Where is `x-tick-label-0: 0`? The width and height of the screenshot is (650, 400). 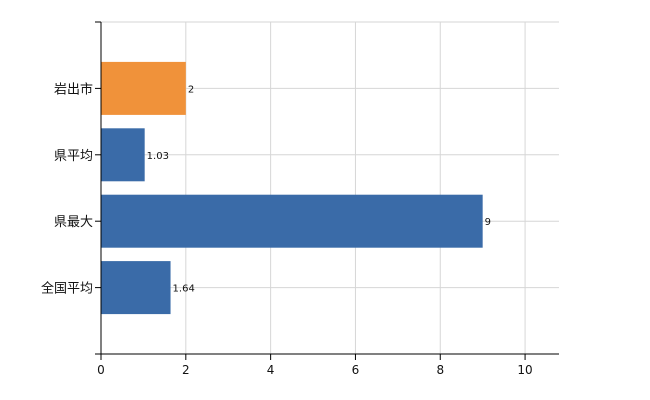 x-tick-label-0: 0 is located at coordinates (101, 370).